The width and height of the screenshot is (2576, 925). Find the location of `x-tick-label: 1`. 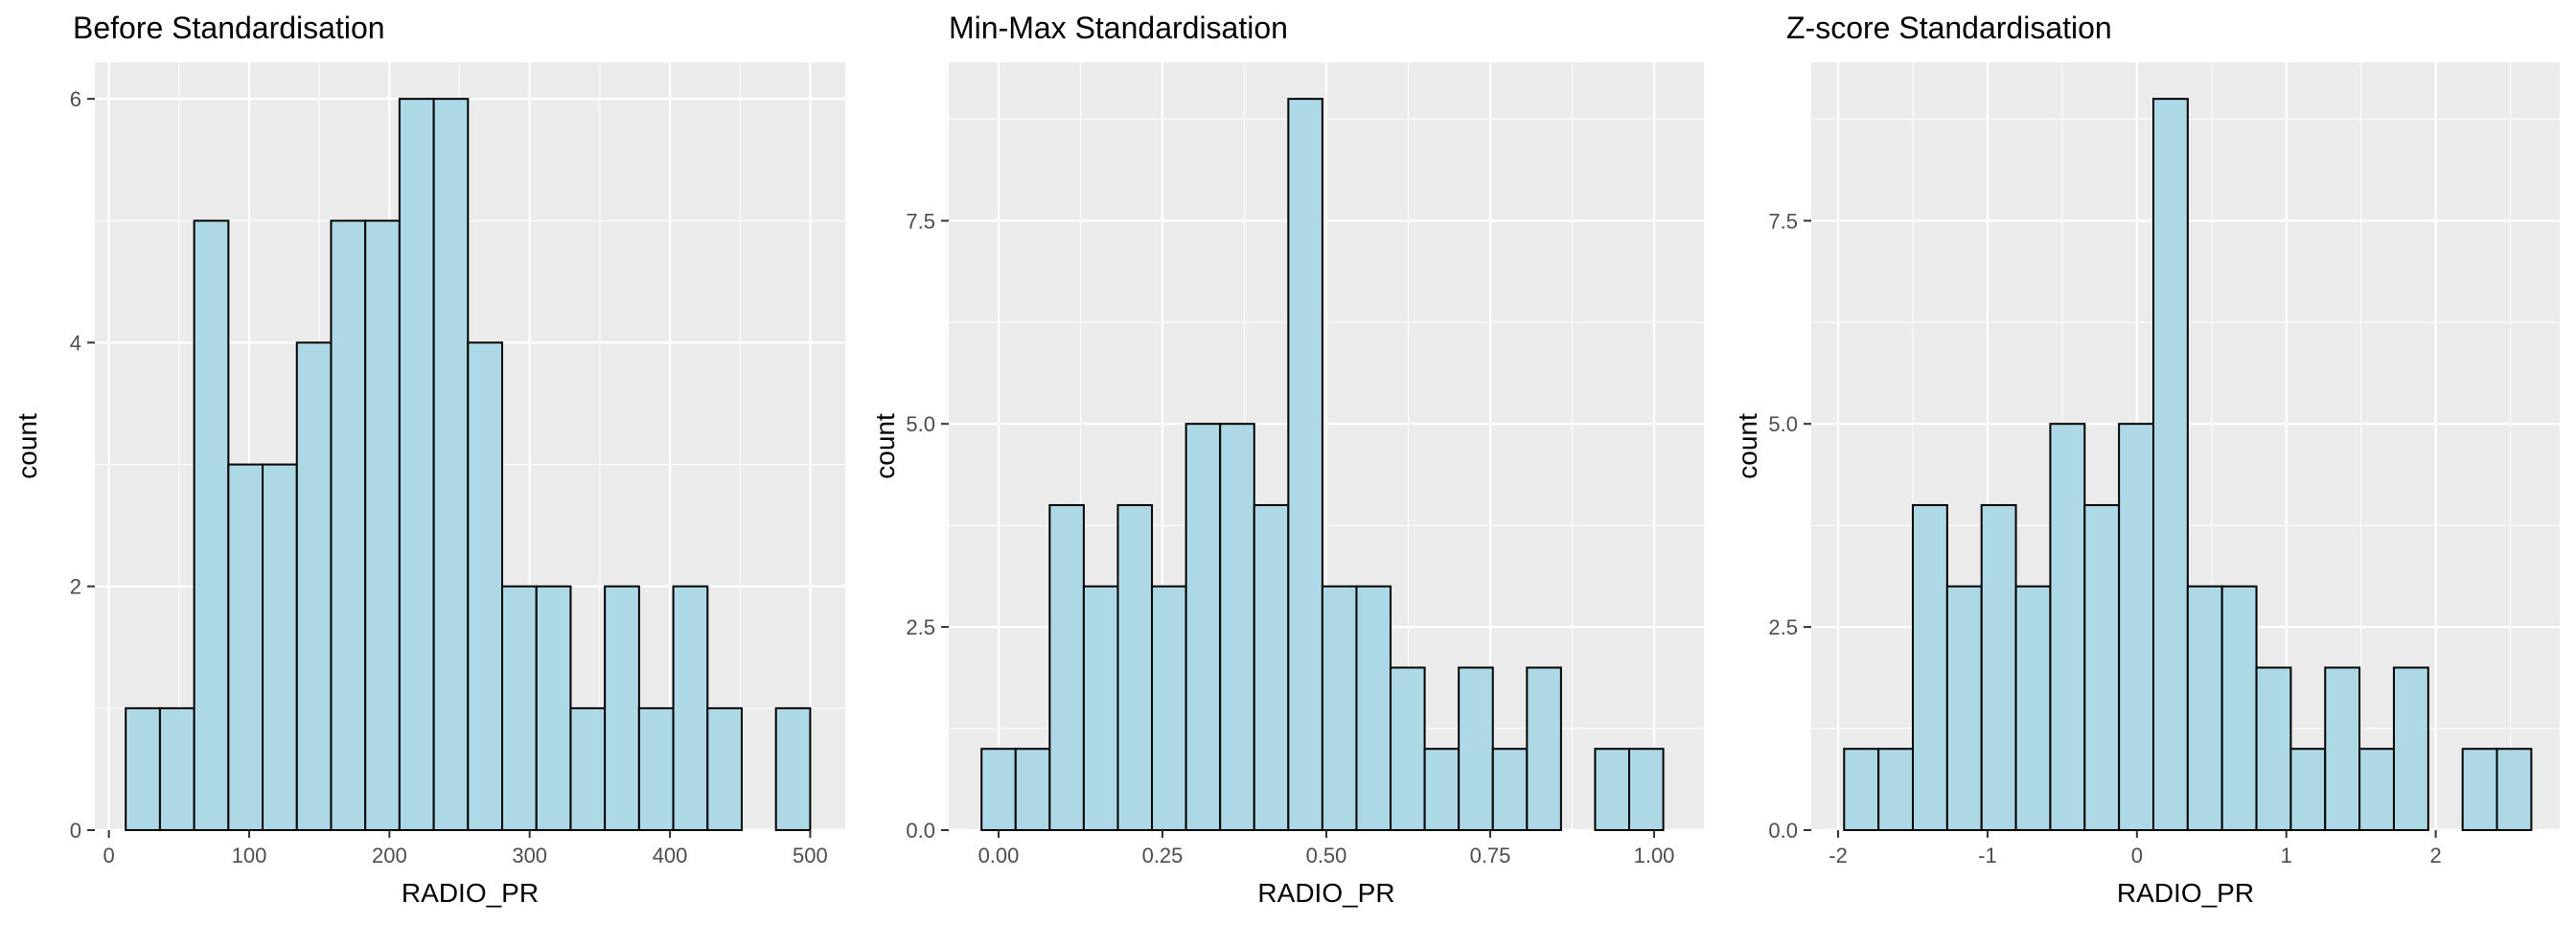

x-tick-label: 1 is located at coordinates (2286, 855).